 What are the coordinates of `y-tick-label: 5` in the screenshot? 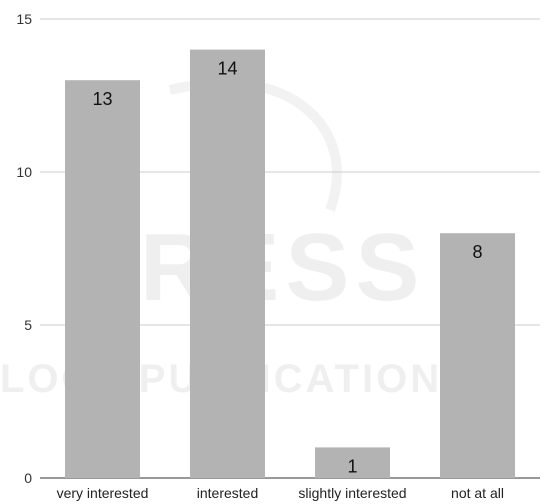 It's located at (28, 325).